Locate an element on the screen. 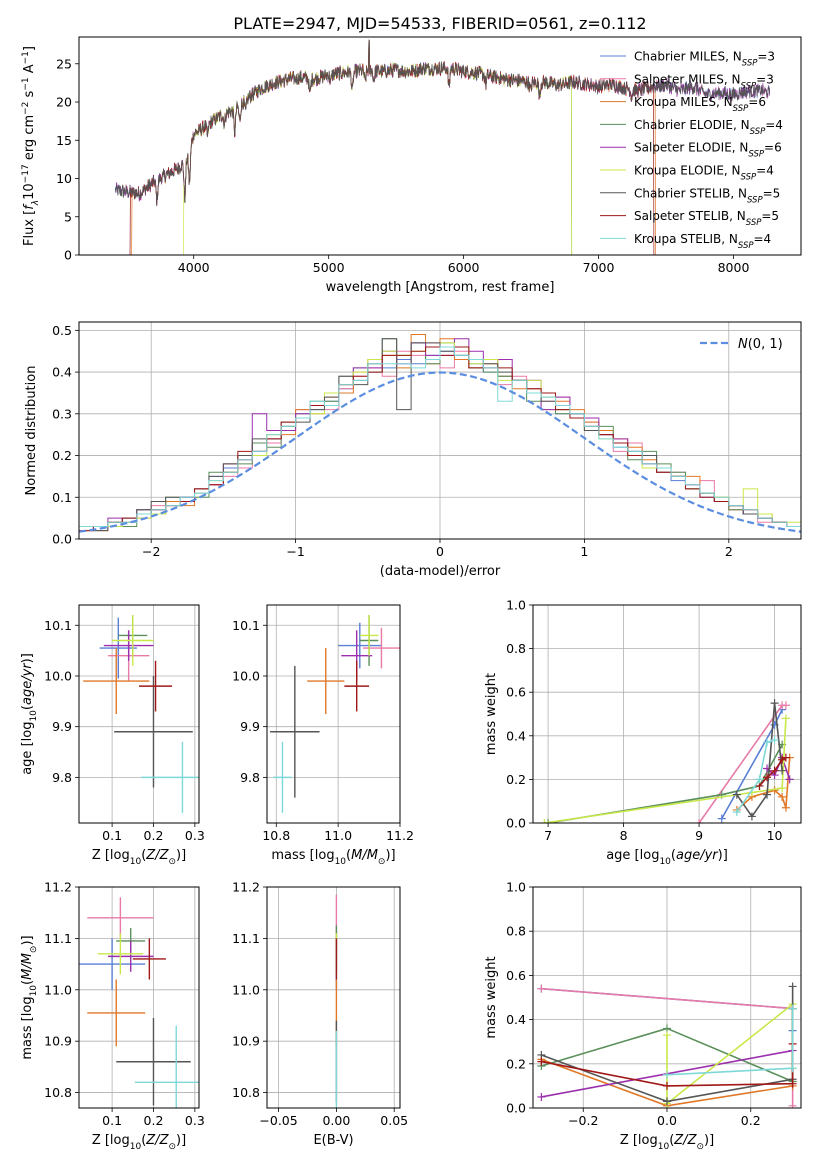 This screenshot has width=819, height=1170. mass_vs_EBV-grid is located at coordinates (333, 997).